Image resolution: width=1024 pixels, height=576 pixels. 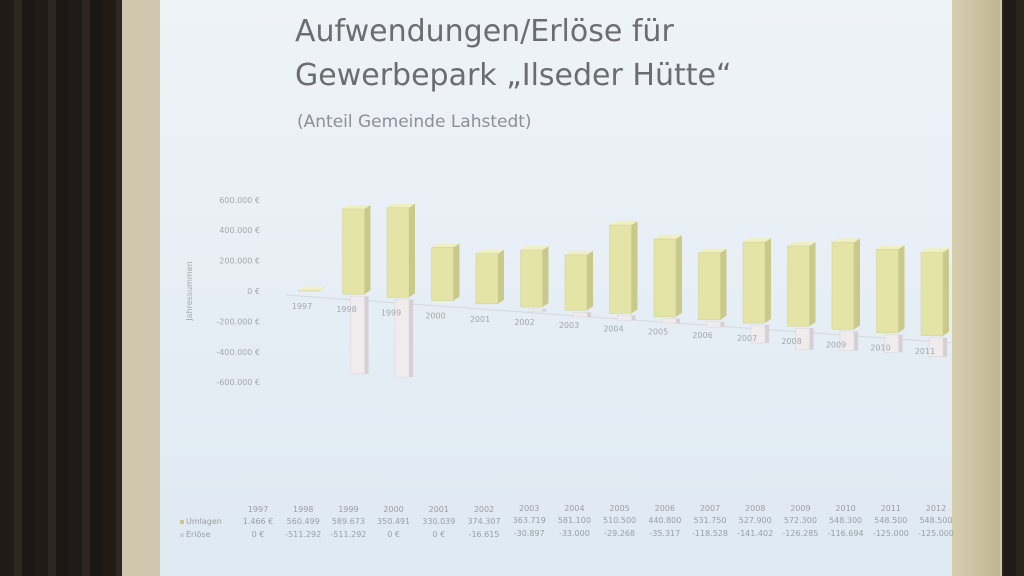 What do you see at coordinates (258, 521) in the screenshot?
I see `table-cell-umlagen: 1.466 €` at bounding box center [258, 521].